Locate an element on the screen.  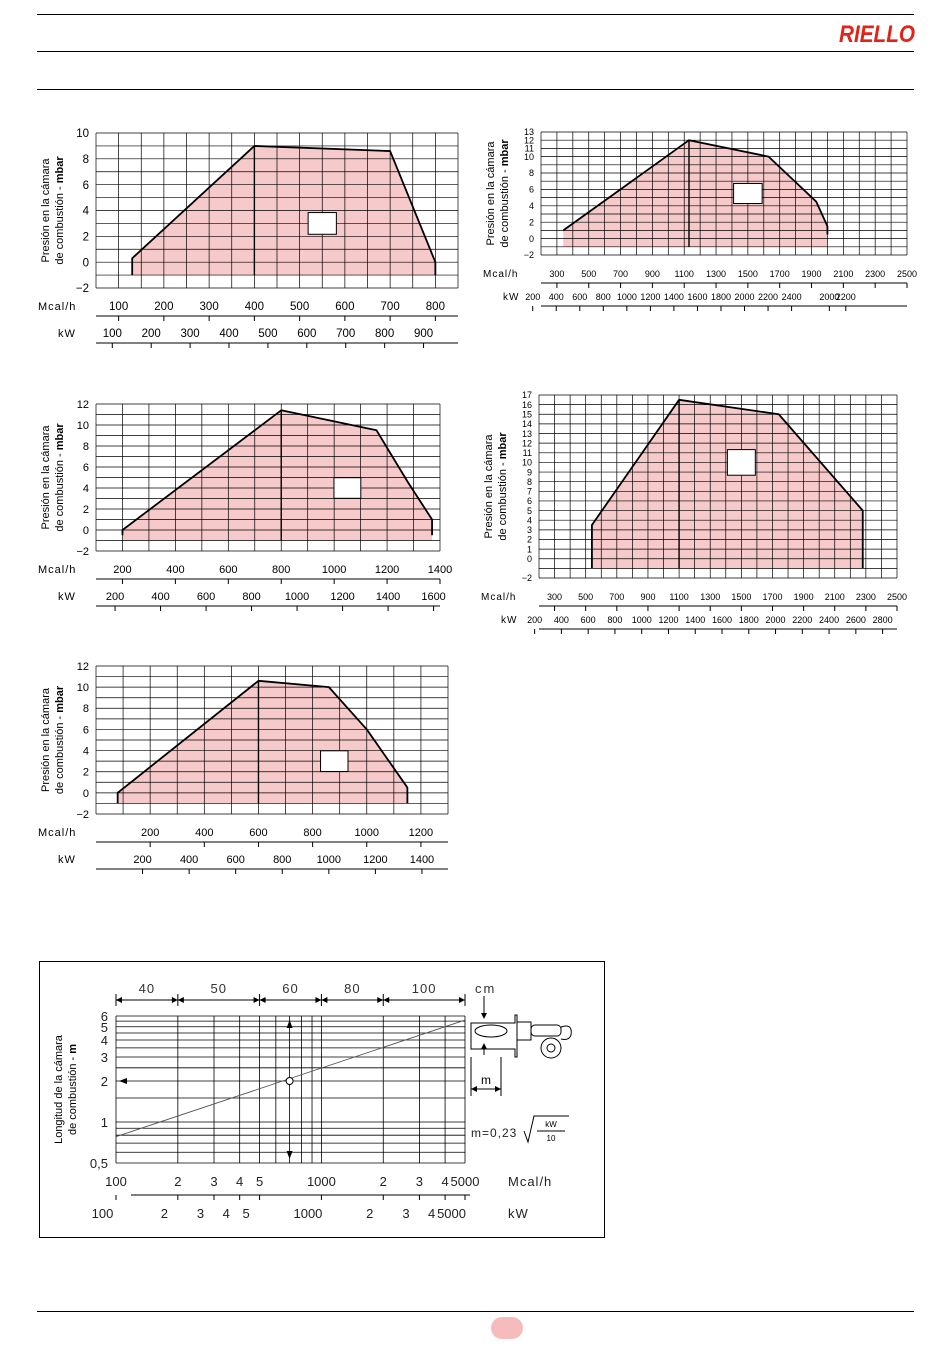
y-tick-label: 13 is located at coordinates (527, 434).